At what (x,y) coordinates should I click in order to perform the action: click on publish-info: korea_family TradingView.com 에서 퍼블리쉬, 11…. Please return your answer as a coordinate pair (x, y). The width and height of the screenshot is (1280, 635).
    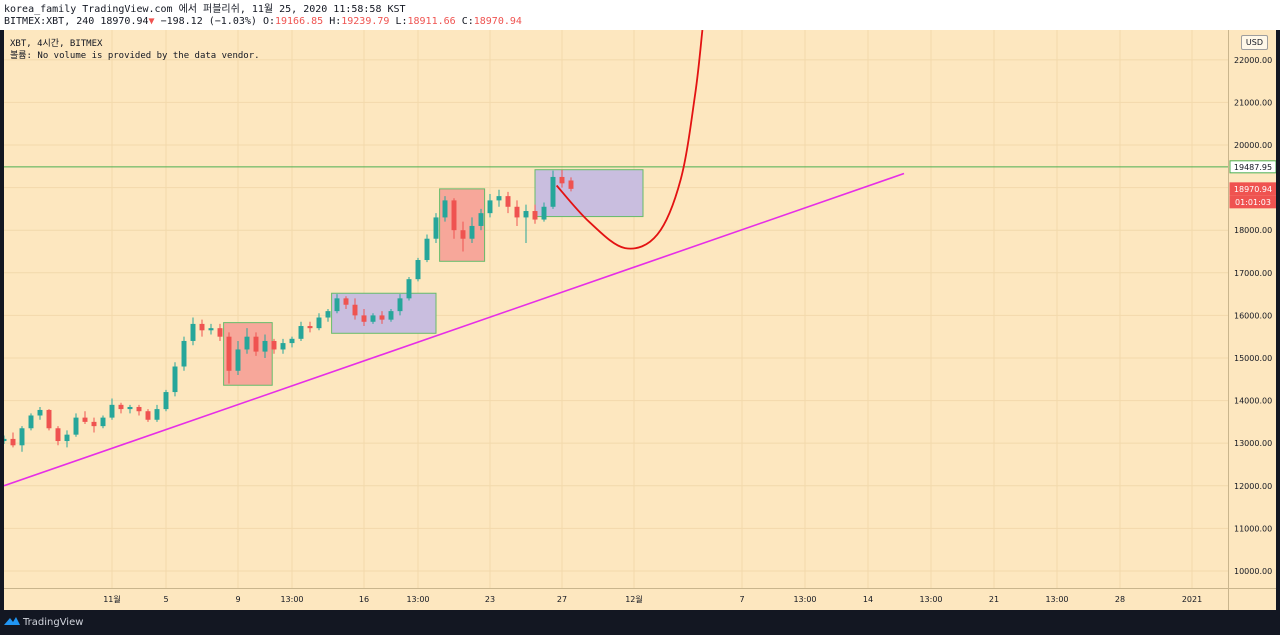
    Looking at the image, I should click on (205, 9).